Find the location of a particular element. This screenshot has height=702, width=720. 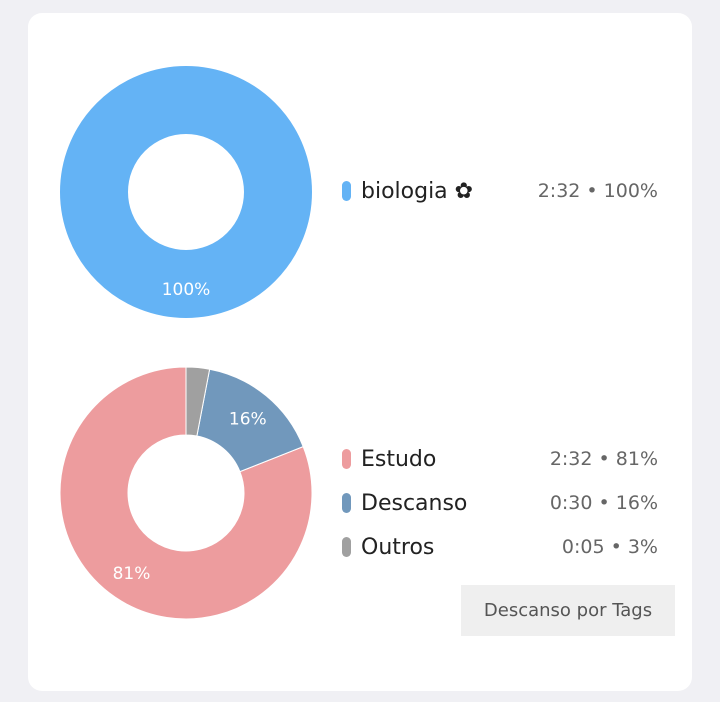

descanso-por-tags-button: Descanso por Tags is located at coordinates (568, 610).